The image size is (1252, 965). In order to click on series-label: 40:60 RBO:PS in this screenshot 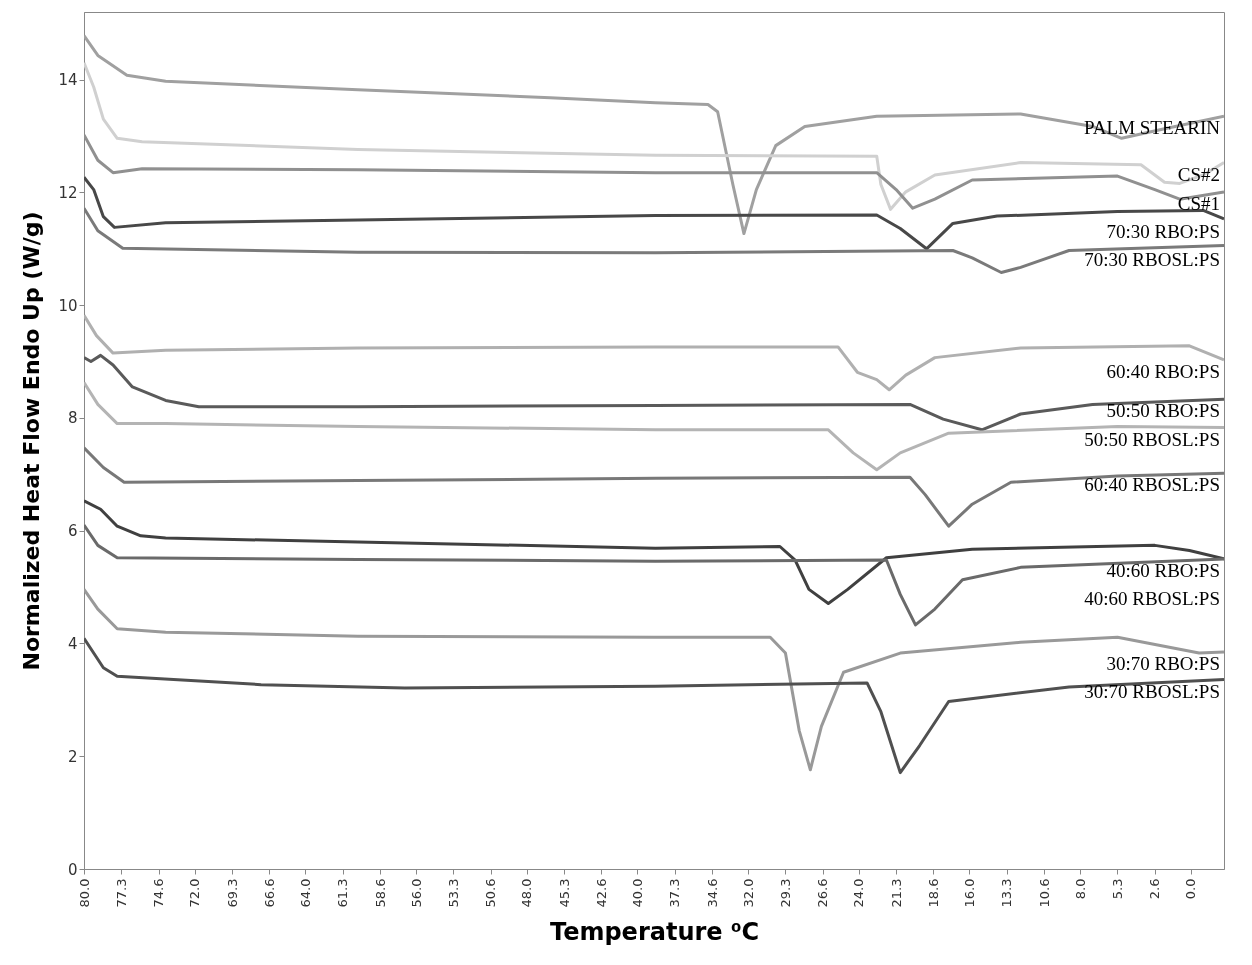, I will do `click(1163, 570)`.